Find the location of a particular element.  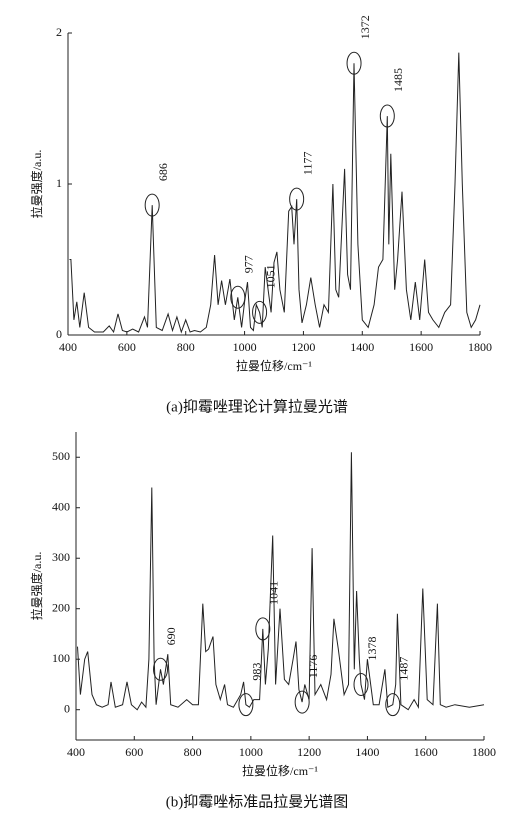

peak-label: 1177 is located at coordinates (307, 164).